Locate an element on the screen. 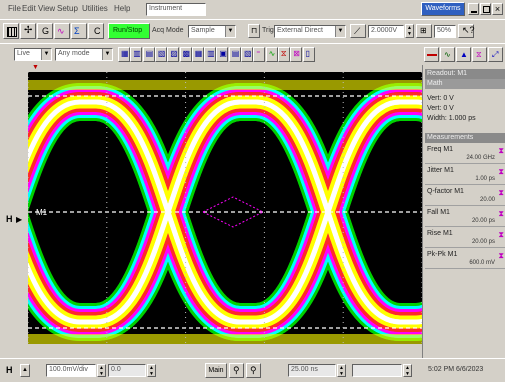  display-option-button: ⁼ is located at coordinates (259, 54).